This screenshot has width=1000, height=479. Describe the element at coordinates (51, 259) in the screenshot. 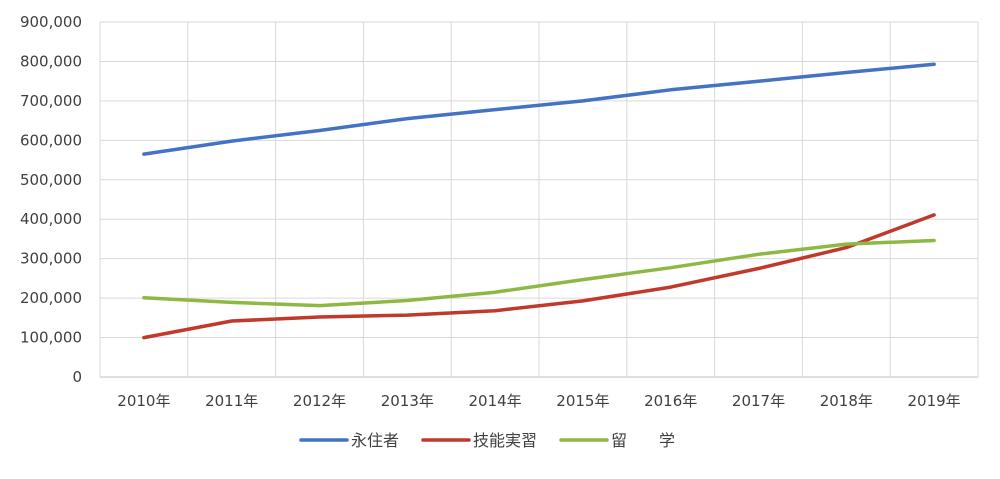

I see `y-tick-label: 300,000` at that location.